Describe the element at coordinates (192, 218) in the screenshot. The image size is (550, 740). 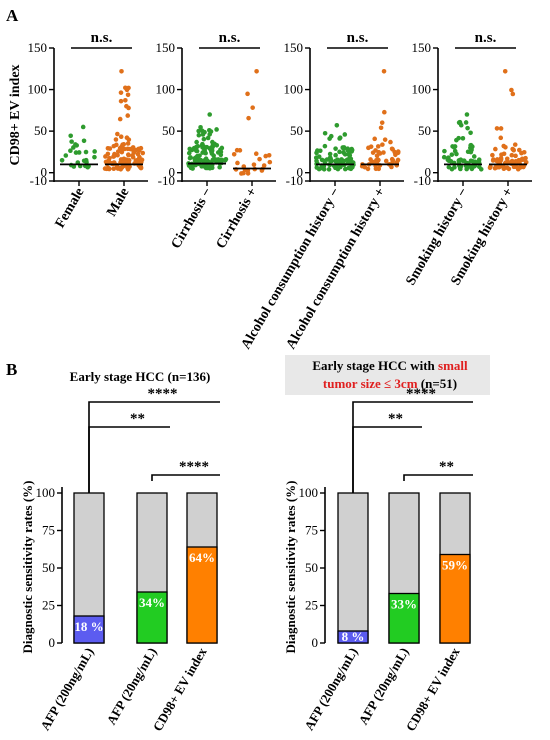
I see `x-tick-label: Cirrhosis −` at that location.